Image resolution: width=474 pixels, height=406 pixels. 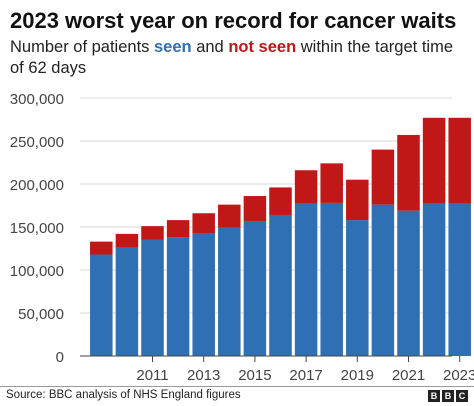 What do you see at coordinates (237, 386) in the screenshot?
I see `footer-divider` at bounding box center [237, 386].